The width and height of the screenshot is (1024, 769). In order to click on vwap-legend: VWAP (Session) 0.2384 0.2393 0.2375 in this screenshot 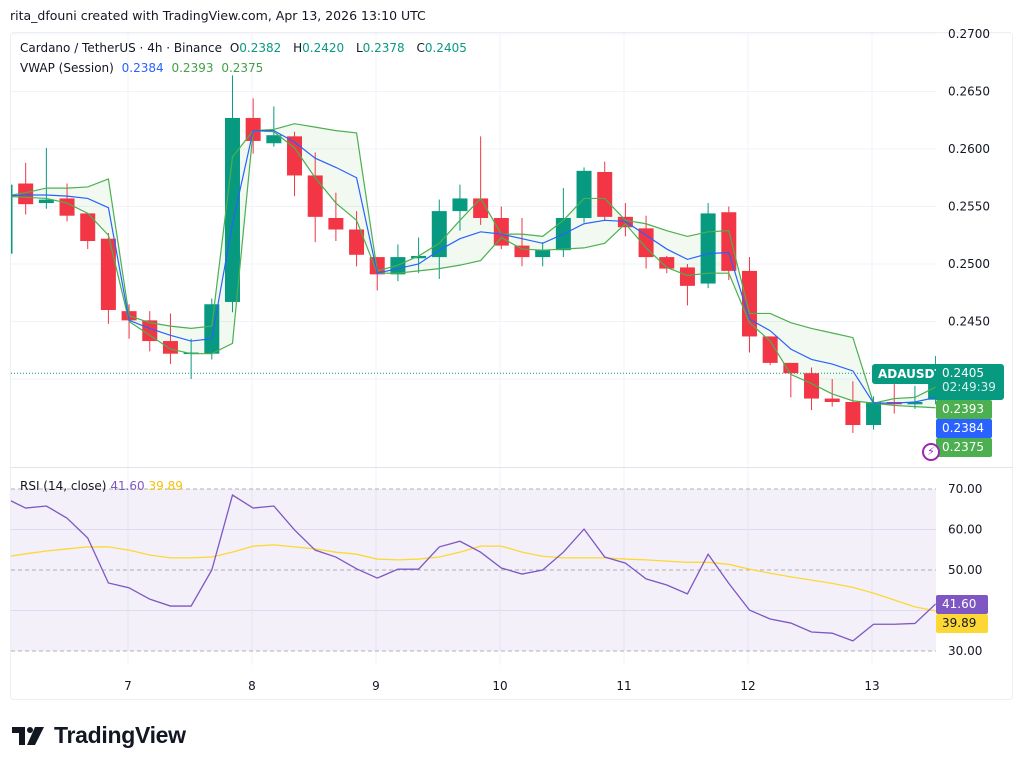, I will do `click(143, 68)`.